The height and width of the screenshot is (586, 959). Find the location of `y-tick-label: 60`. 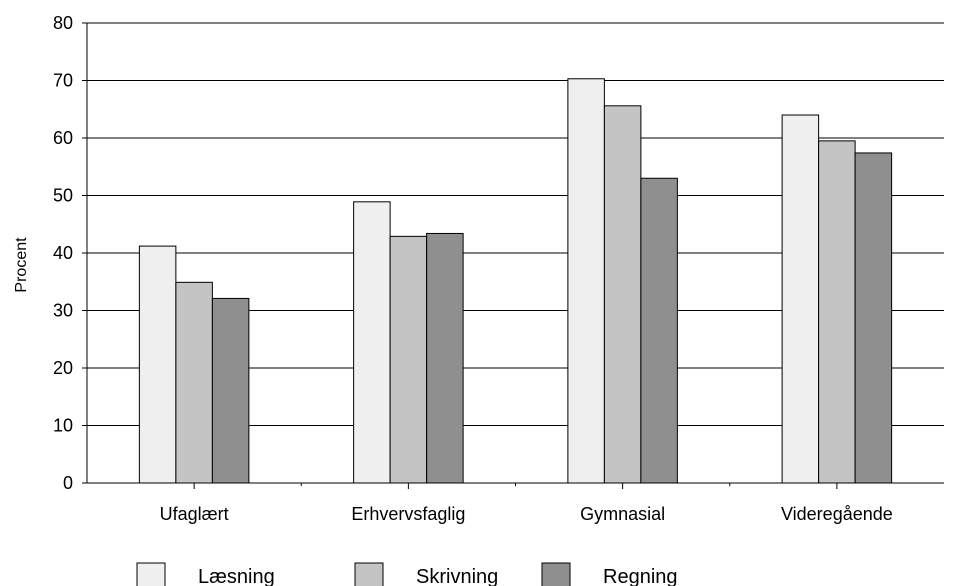

y-tick-label: 60 is located at coordinates (63, 138).